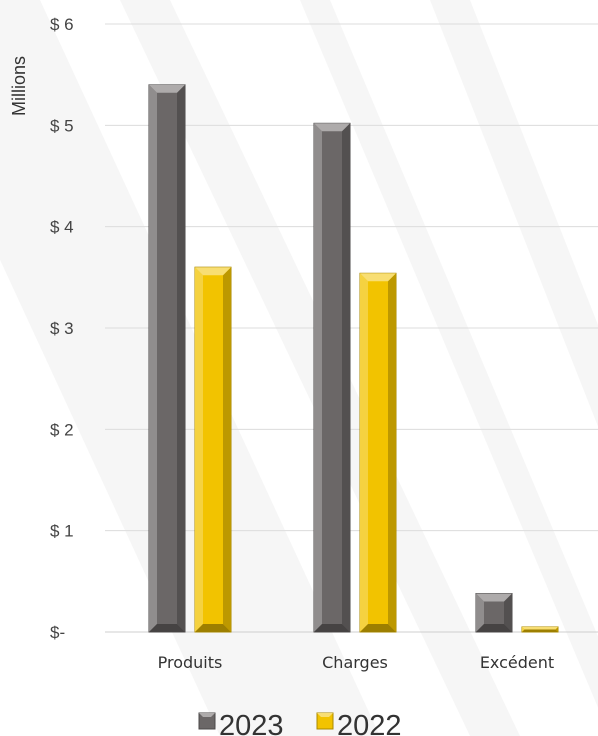 The image size is (598, 736). What do you see at coordinates (517, 662) in the screenshot?
I see `x-category-label: Excédent` at bounding box center [517, 662].